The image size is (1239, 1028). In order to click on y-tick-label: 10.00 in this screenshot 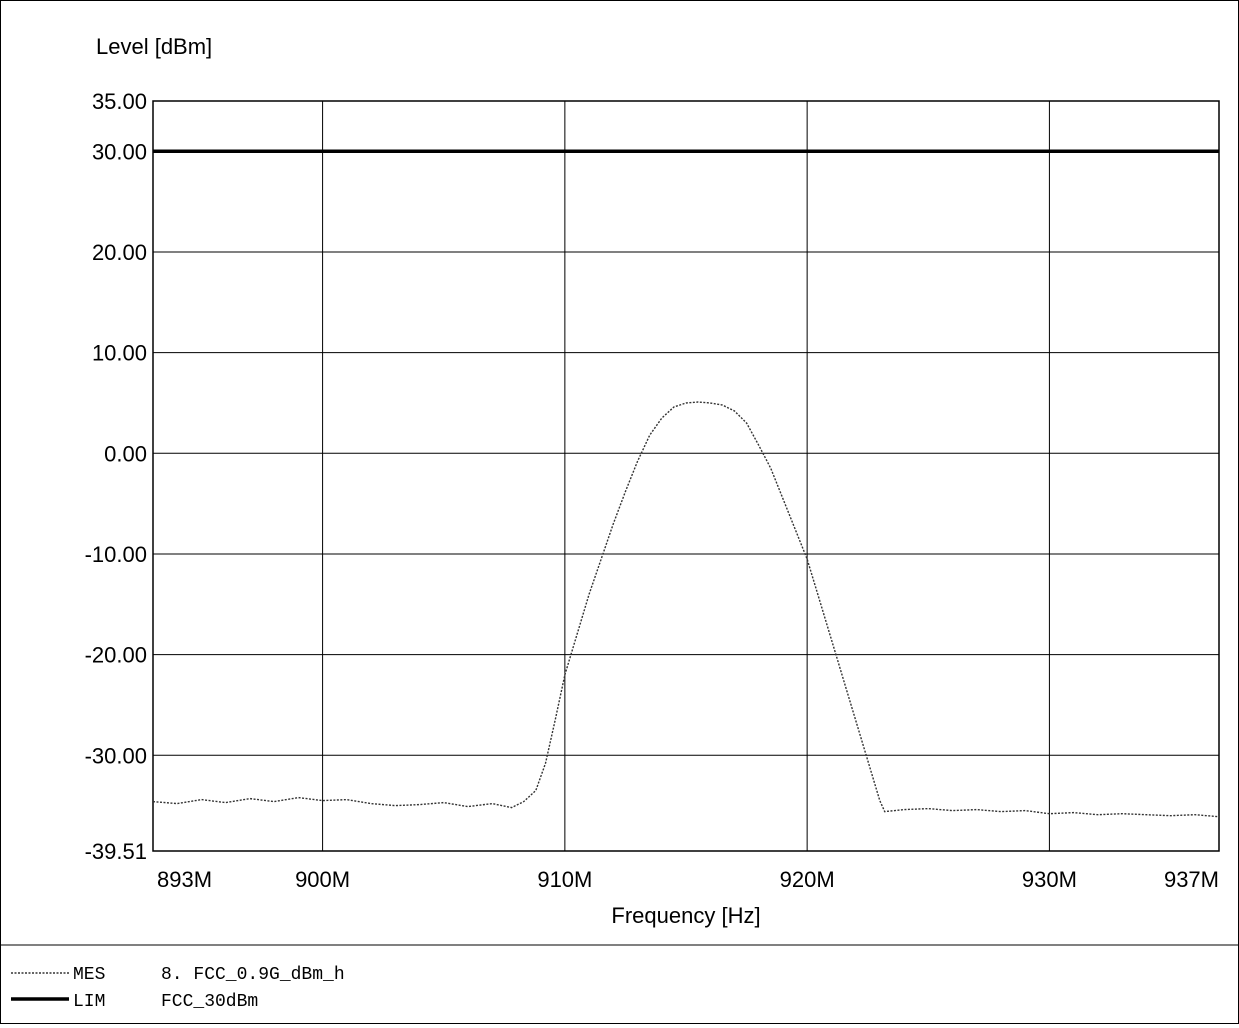, I will do `click(119, 353)`.